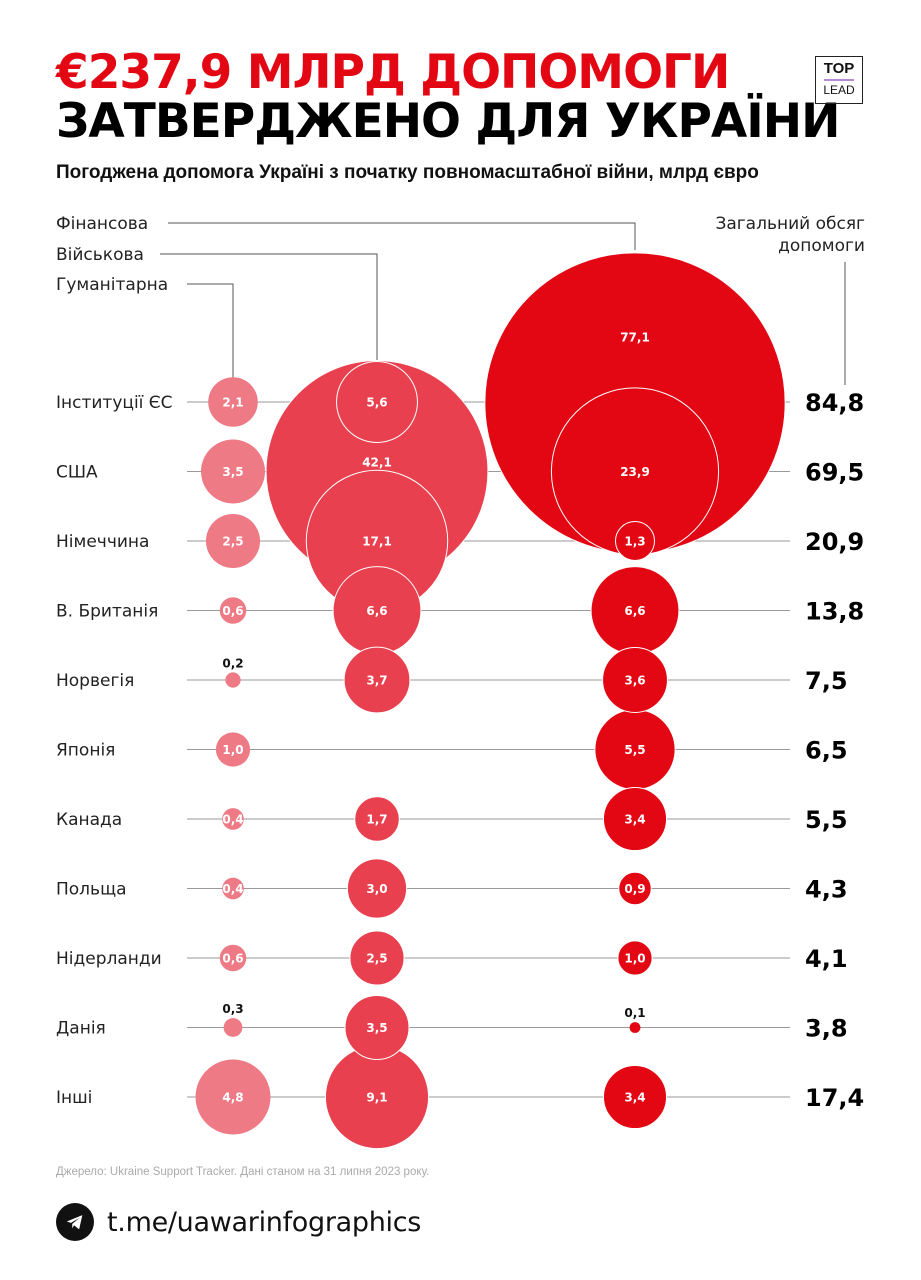 This screenshot has height=1280, width=921. I want to click on value-label-military: 1,7, so click(376, 820).